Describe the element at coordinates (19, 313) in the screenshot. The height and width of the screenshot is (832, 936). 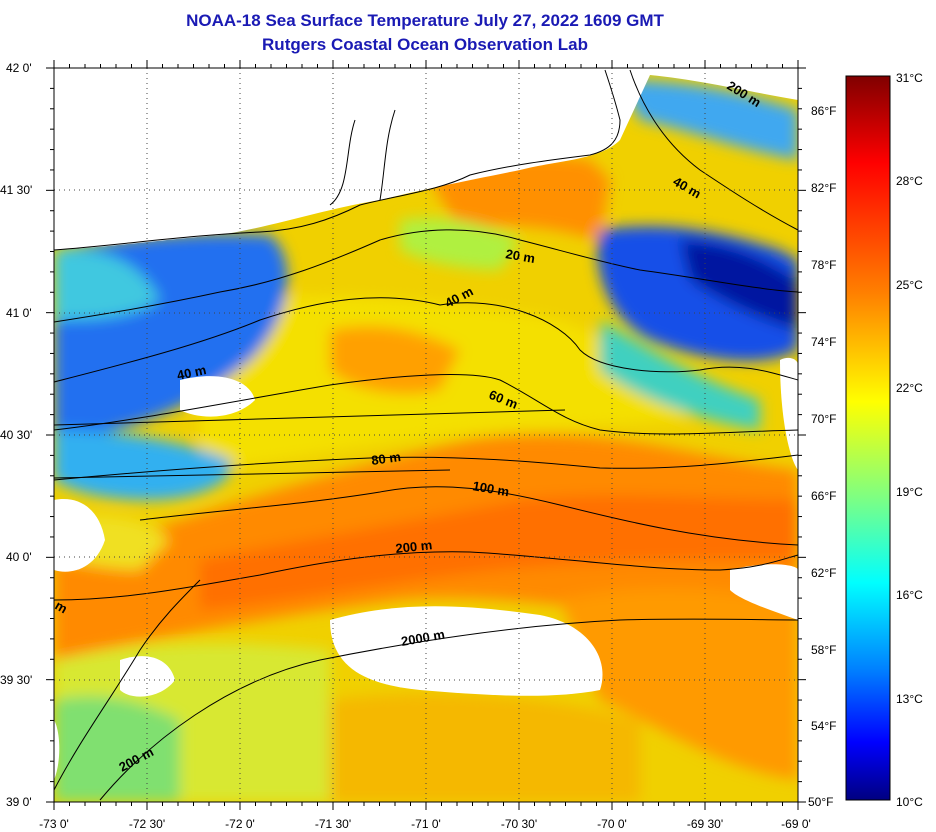
I see `lat-label-41: 41 0'` at that location.